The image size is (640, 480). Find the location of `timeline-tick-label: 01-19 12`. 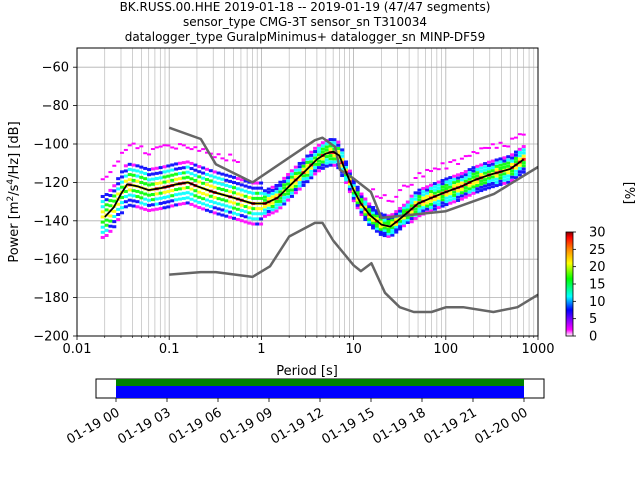

timeline-tick-label: 01-19 12 is located at coordinates (297, 426).